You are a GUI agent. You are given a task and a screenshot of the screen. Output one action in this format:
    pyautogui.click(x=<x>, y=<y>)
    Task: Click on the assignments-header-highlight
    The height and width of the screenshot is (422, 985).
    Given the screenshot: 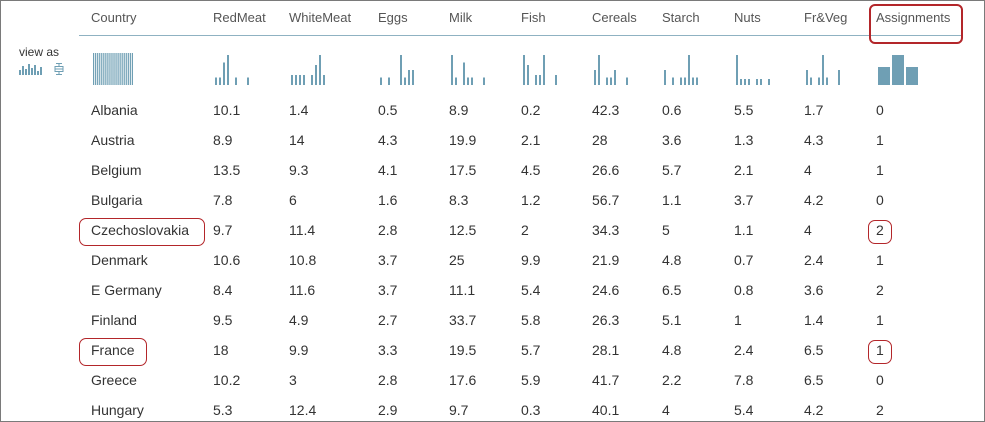 What is the action you would take?
    pyautogui.click(x=916, y=24)
    